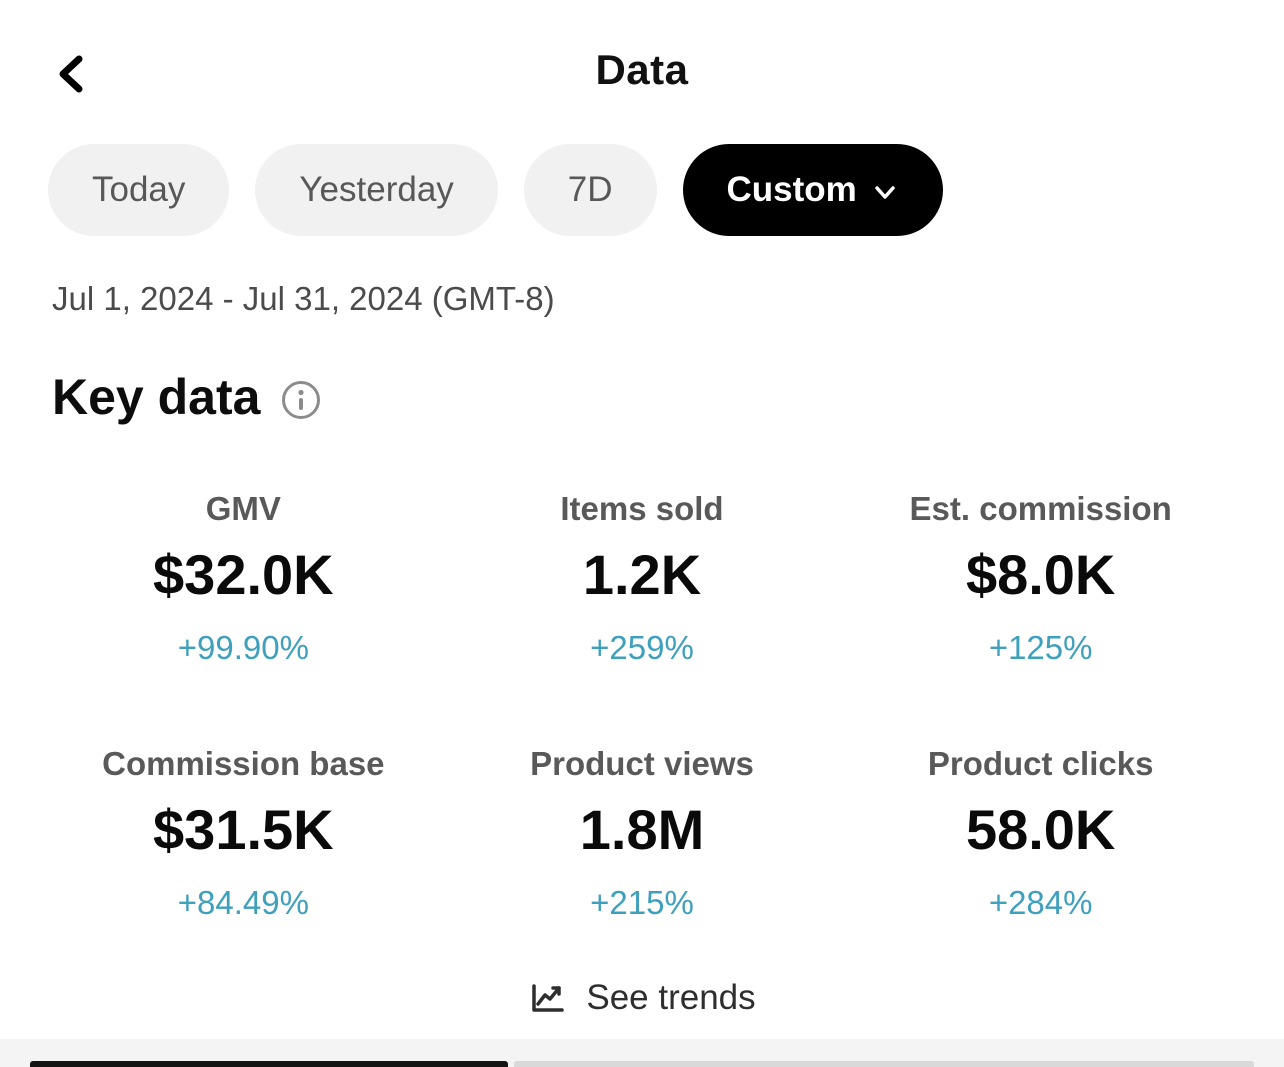  What do you see at coordinates (303, 298) in the screenshot?
I see `date-range-text: Jul 1, 2024 - Jul 31, 2024 (GMT-8)` at bounding box center [303, 298].